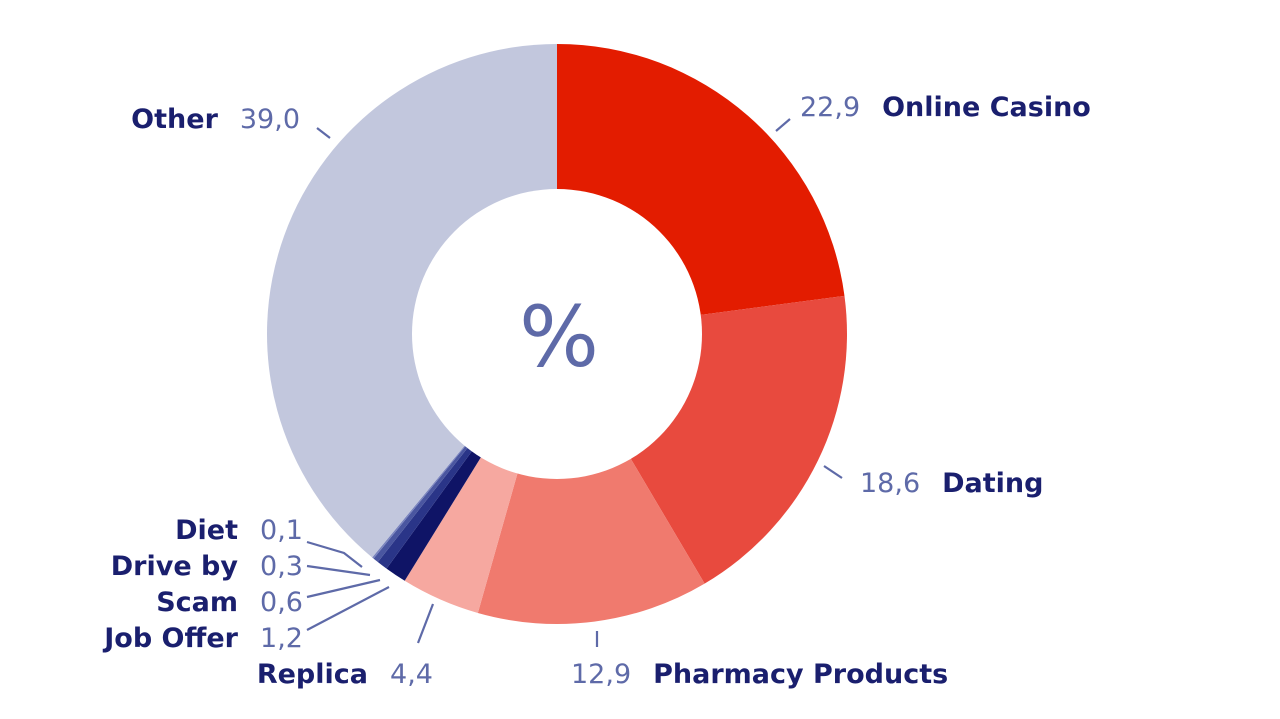 This screenshot has width=1280, height=719. Describe the element at coordinates (281, 566) in the screenshot. I see `value-label-drive-by: 0,3` at that location.